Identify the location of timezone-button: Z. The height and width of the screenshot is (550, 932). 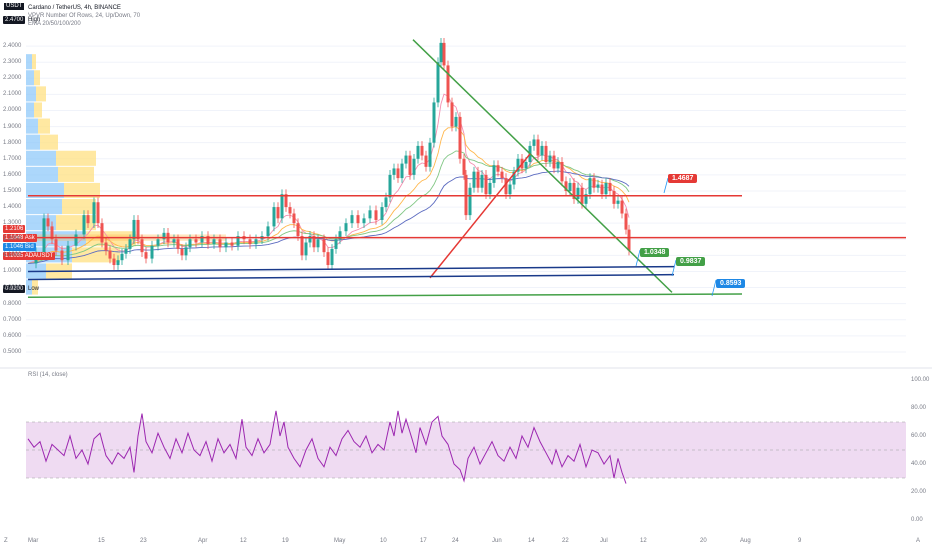
(6, 541).